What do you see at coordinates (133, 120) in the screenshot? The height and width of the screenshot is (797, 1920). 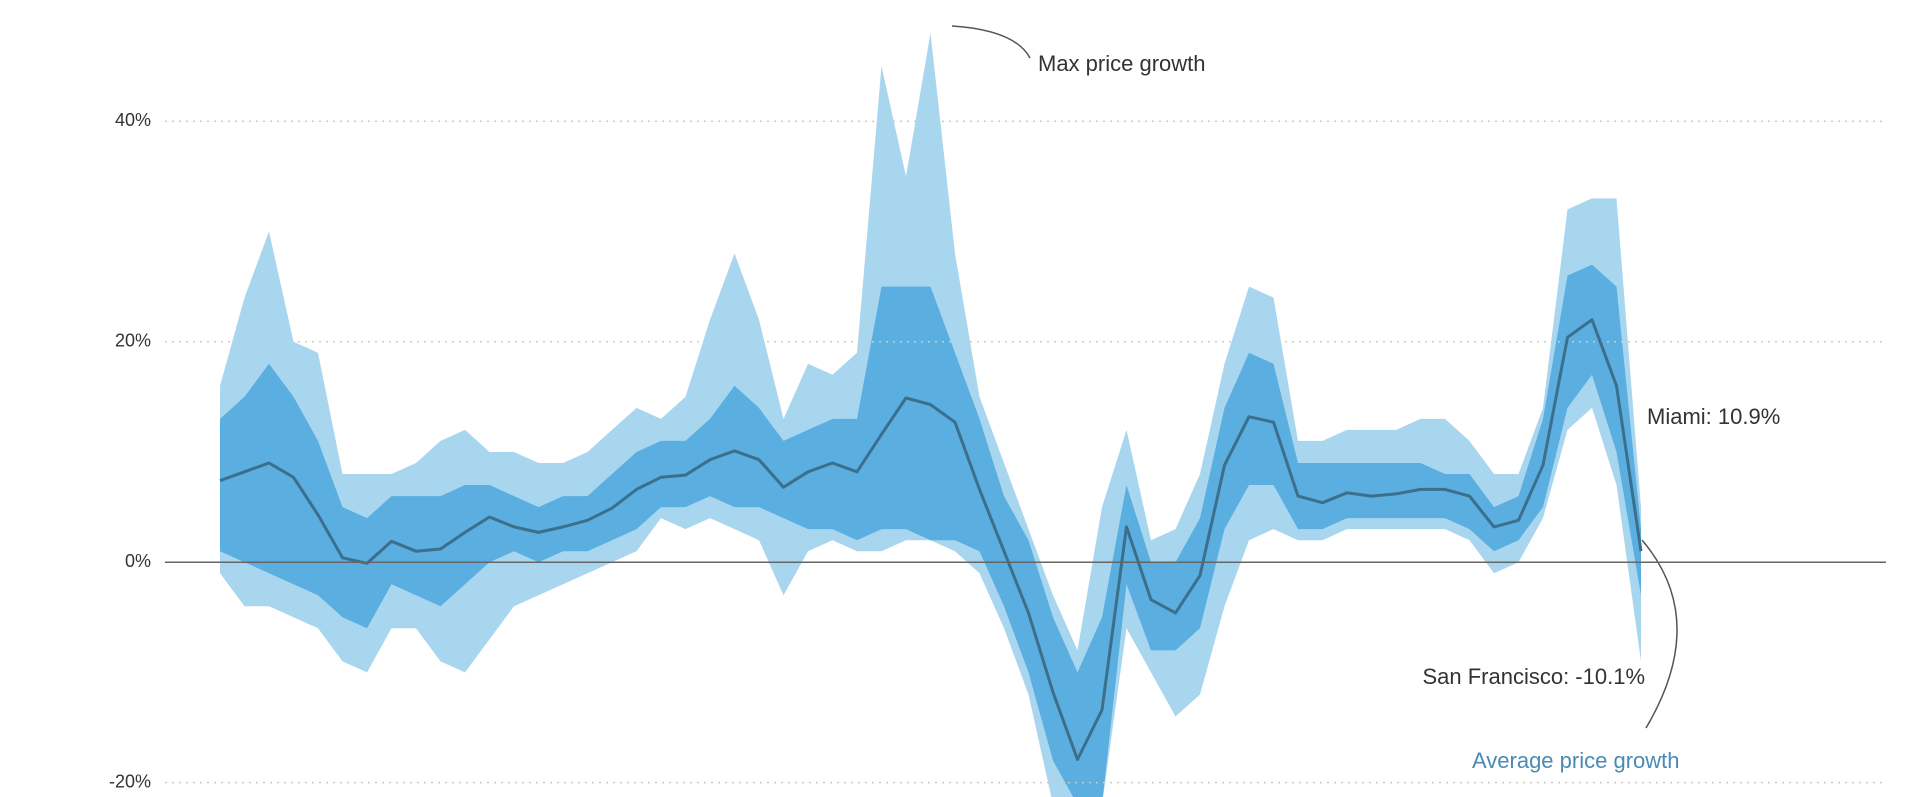 I see `y-tick-label: 40%` at bounding box center [133, 120].